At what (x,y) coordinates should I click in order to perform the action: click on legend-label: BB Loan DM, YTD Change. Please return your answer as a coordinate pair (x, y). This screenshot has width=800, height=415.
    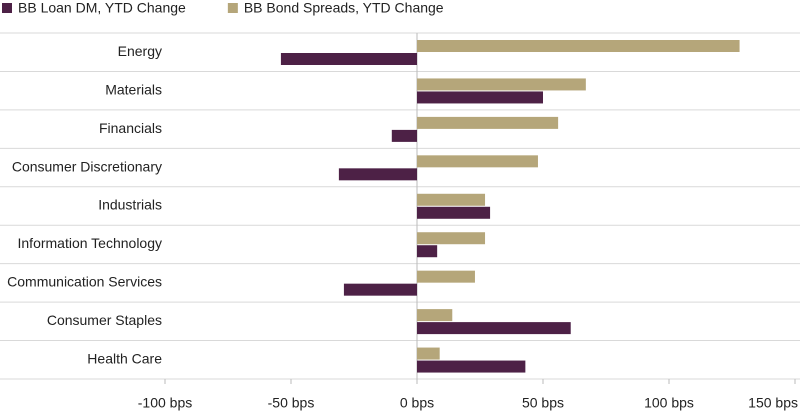
    Looking at the image, I should click on (102, 8).